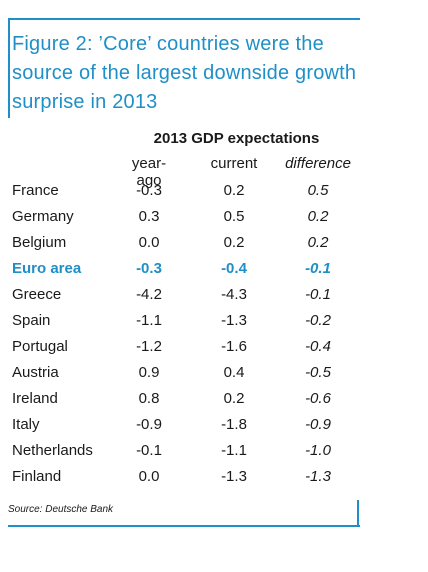 The image size is (428, 572). Describe the element at coordinates (234, 268) in the screenshot. I see `current-value: -0.4` at that location.